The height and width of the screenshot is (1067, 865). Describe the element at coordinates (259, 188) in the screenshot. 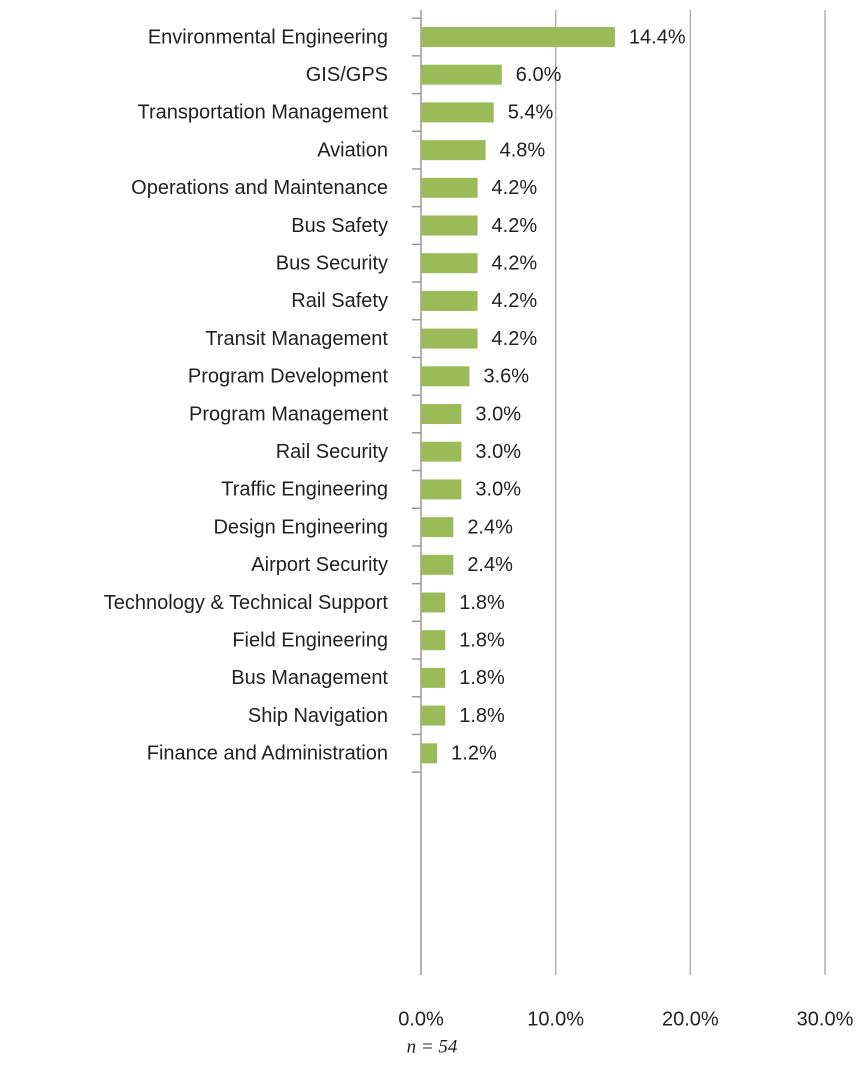

I see `category-label: Operations and Maintenance` at that location.